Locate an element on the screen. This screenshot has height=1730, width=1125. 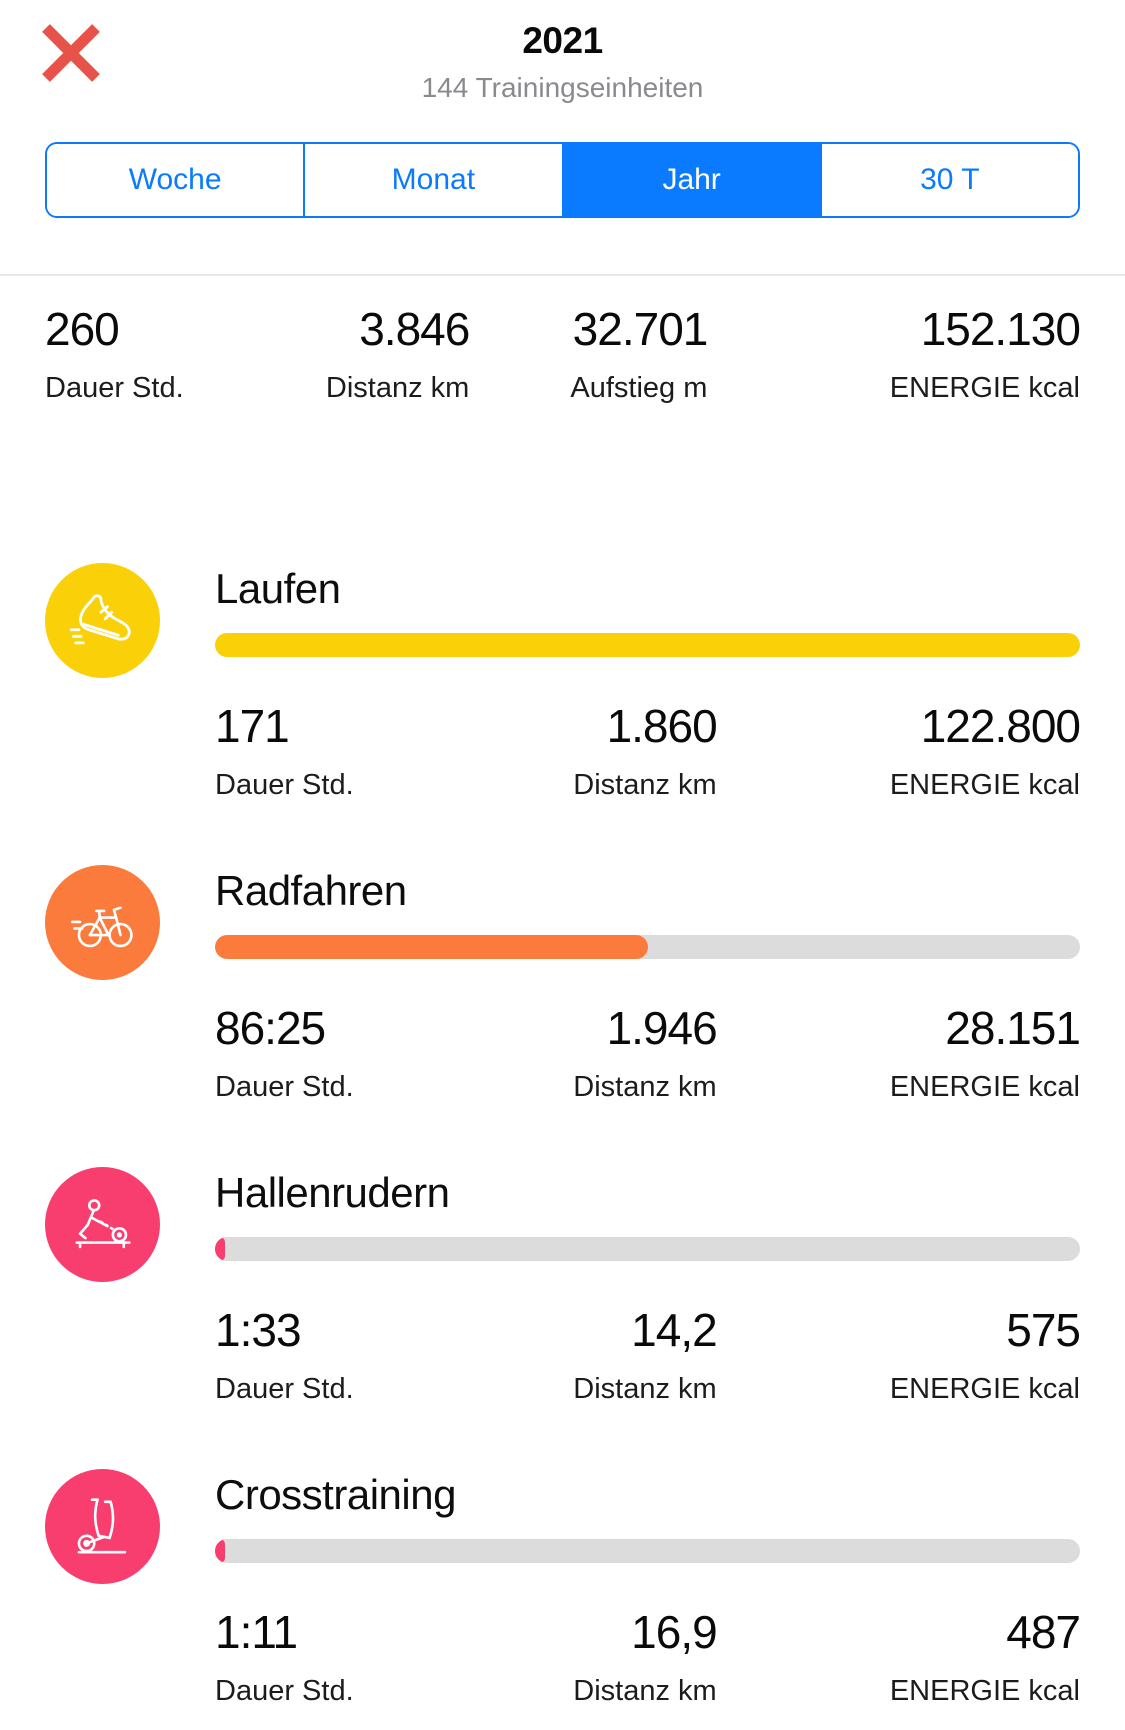
stat-value: 16,9 is located at coordinates (674, 1632).